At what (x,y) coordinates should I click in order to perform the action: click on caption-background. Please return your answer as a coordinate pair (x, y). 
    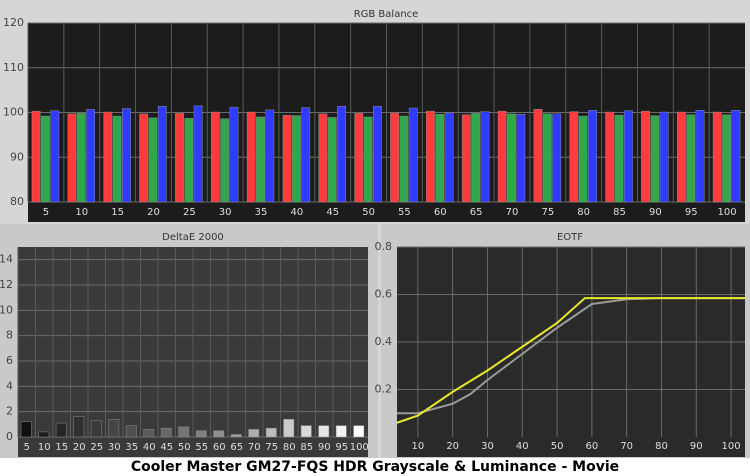
    Looking at the image, I should click on (375, 467).